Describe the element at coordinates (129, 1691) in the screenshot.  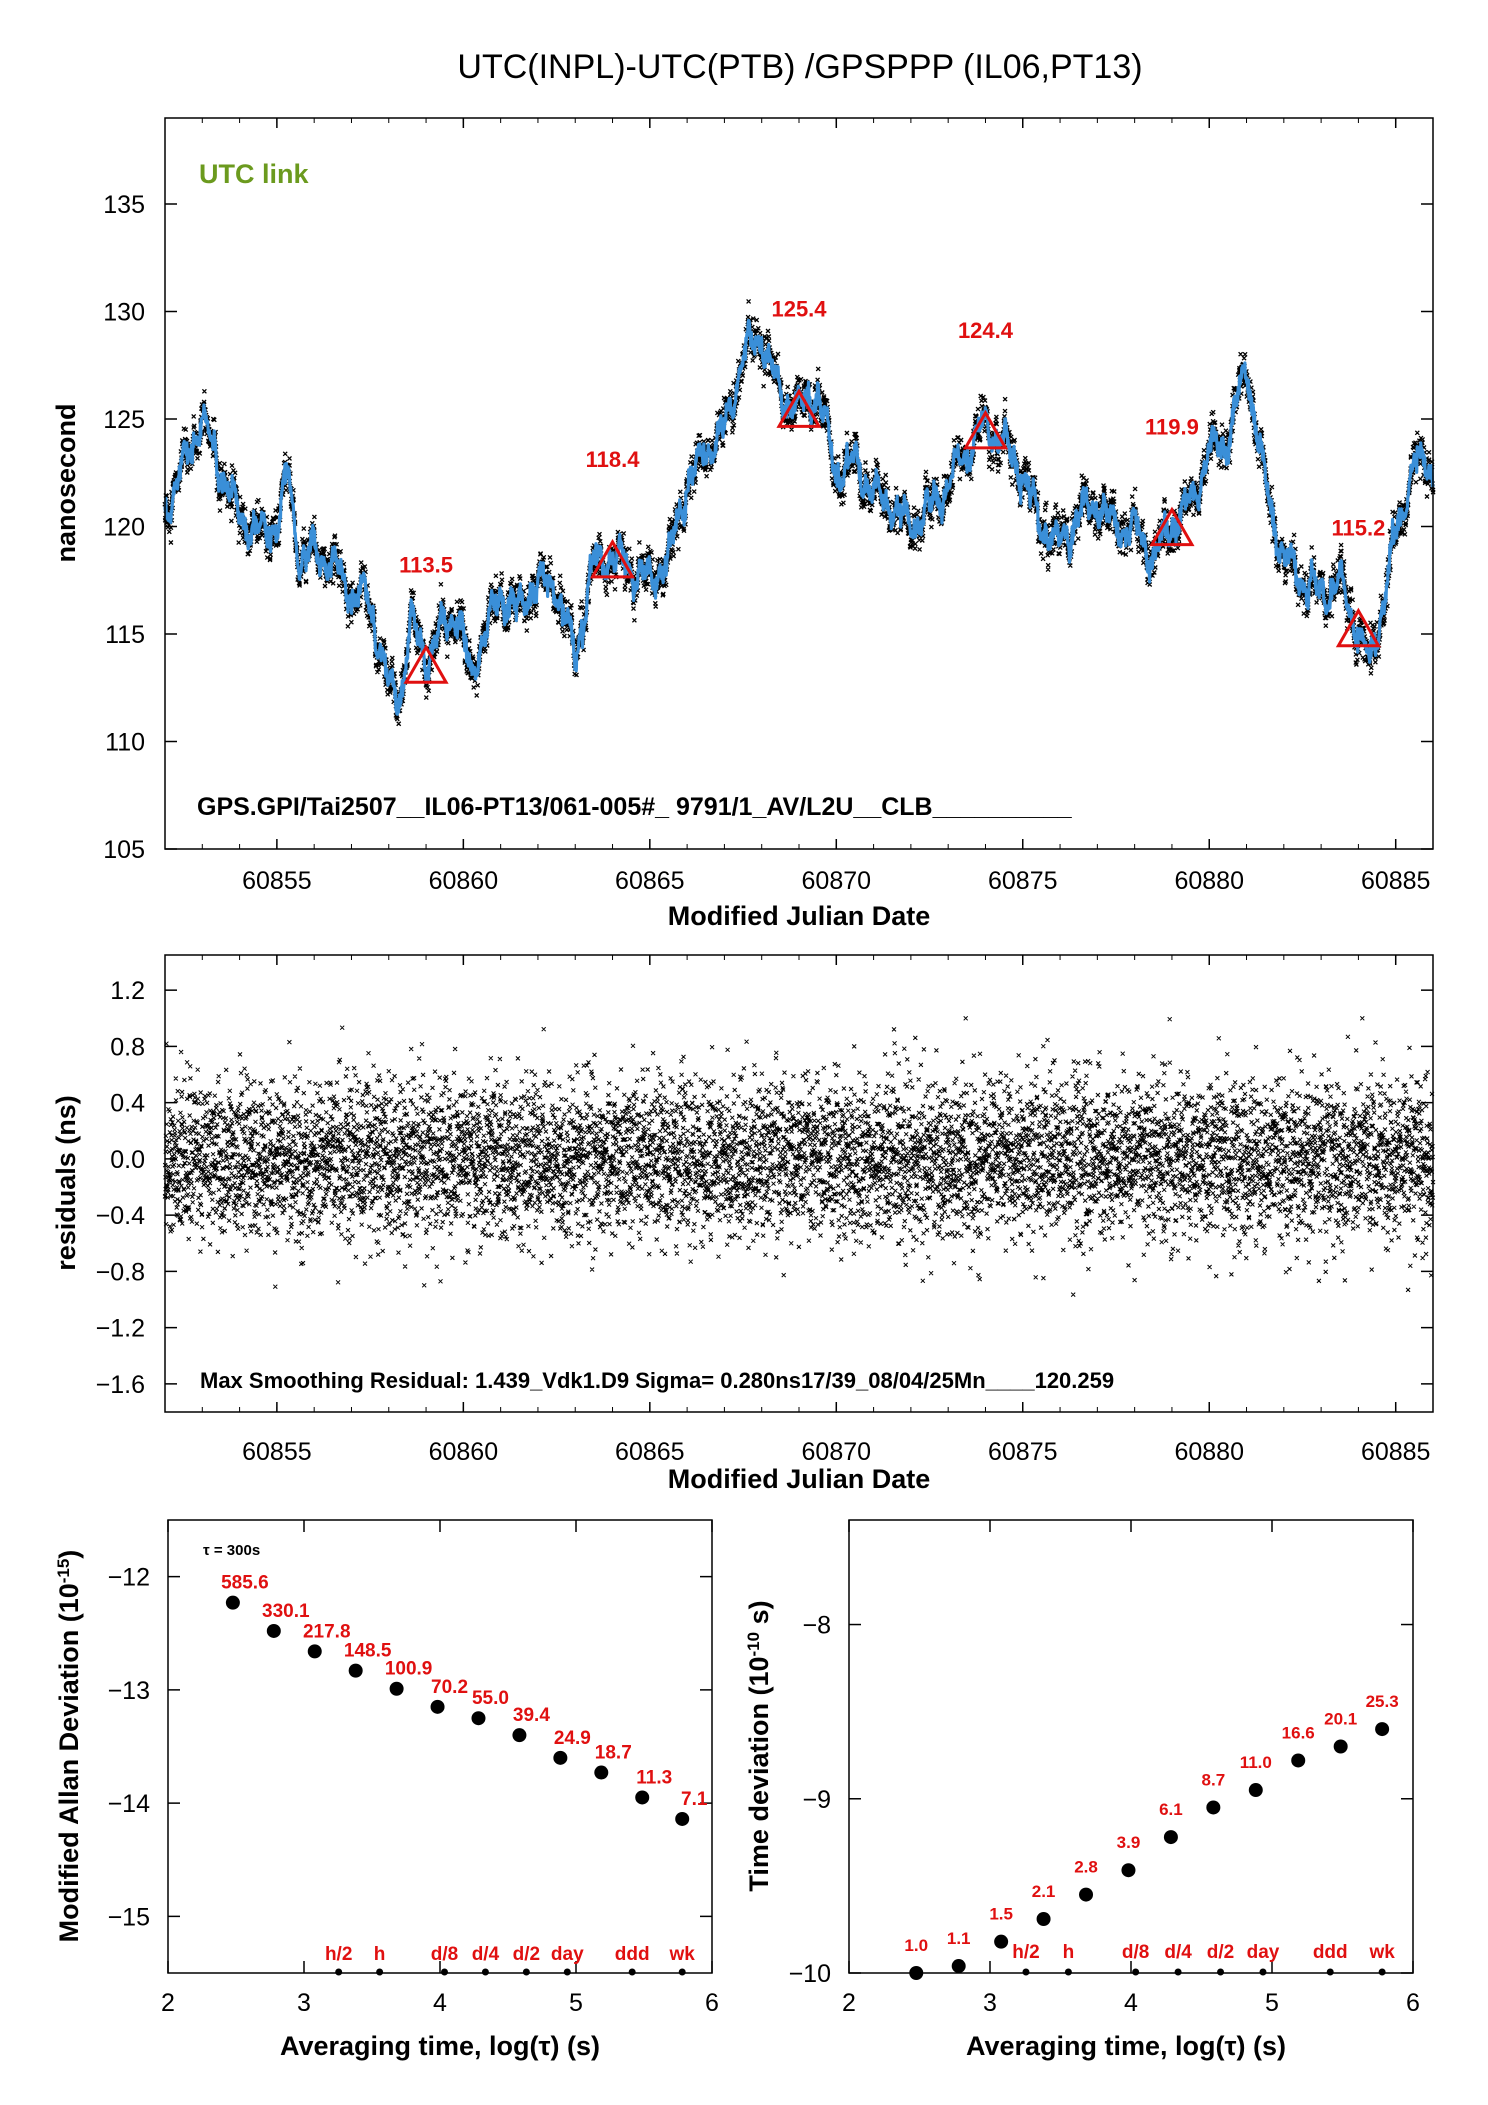
I see `y-tick-label: −13` at that location.